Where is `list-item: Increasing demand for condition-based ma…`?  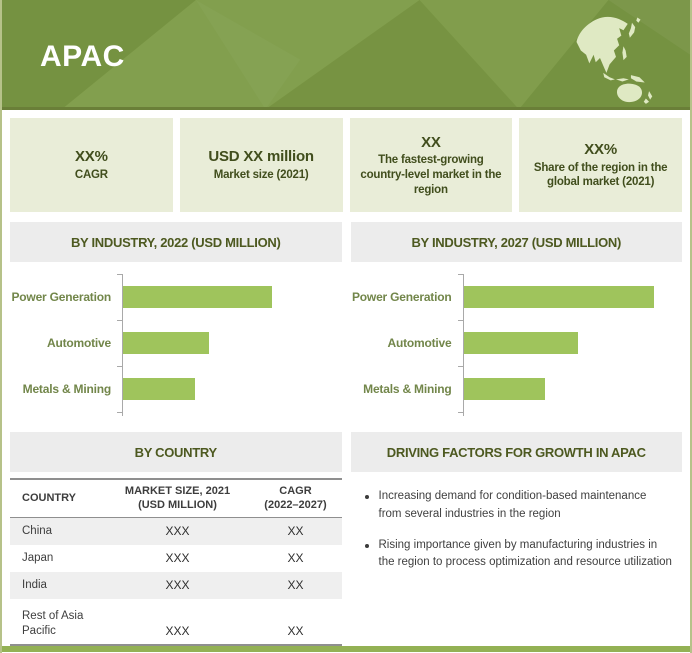
list-item: Increasing demand for condition-based ma… is located at coordinates (518, 506).